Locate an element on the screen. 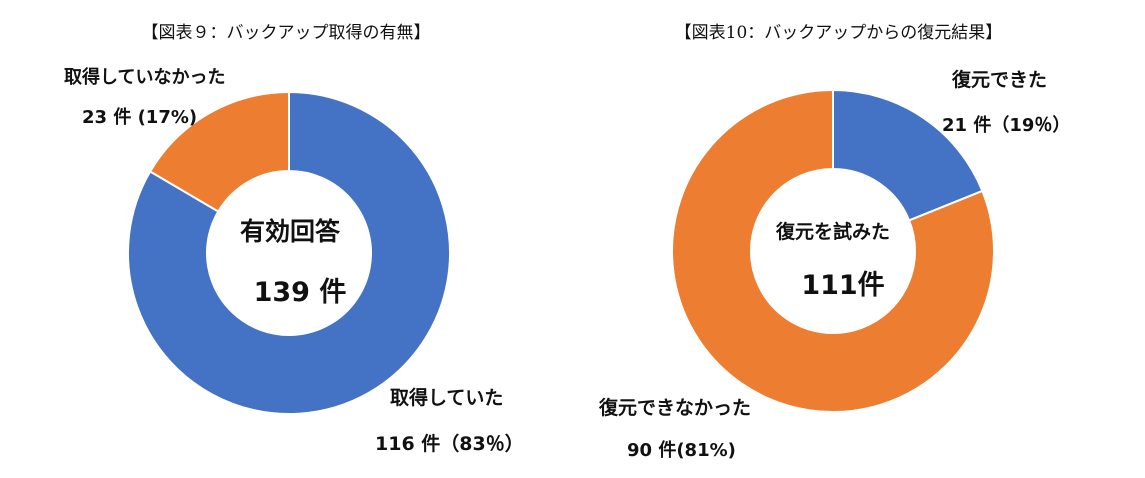 Image resolution: width=1145 pixels, height=478 pixels. chart-title: 【図表10：バックアップからの復元結果】 is located at coordinates (838, 33).